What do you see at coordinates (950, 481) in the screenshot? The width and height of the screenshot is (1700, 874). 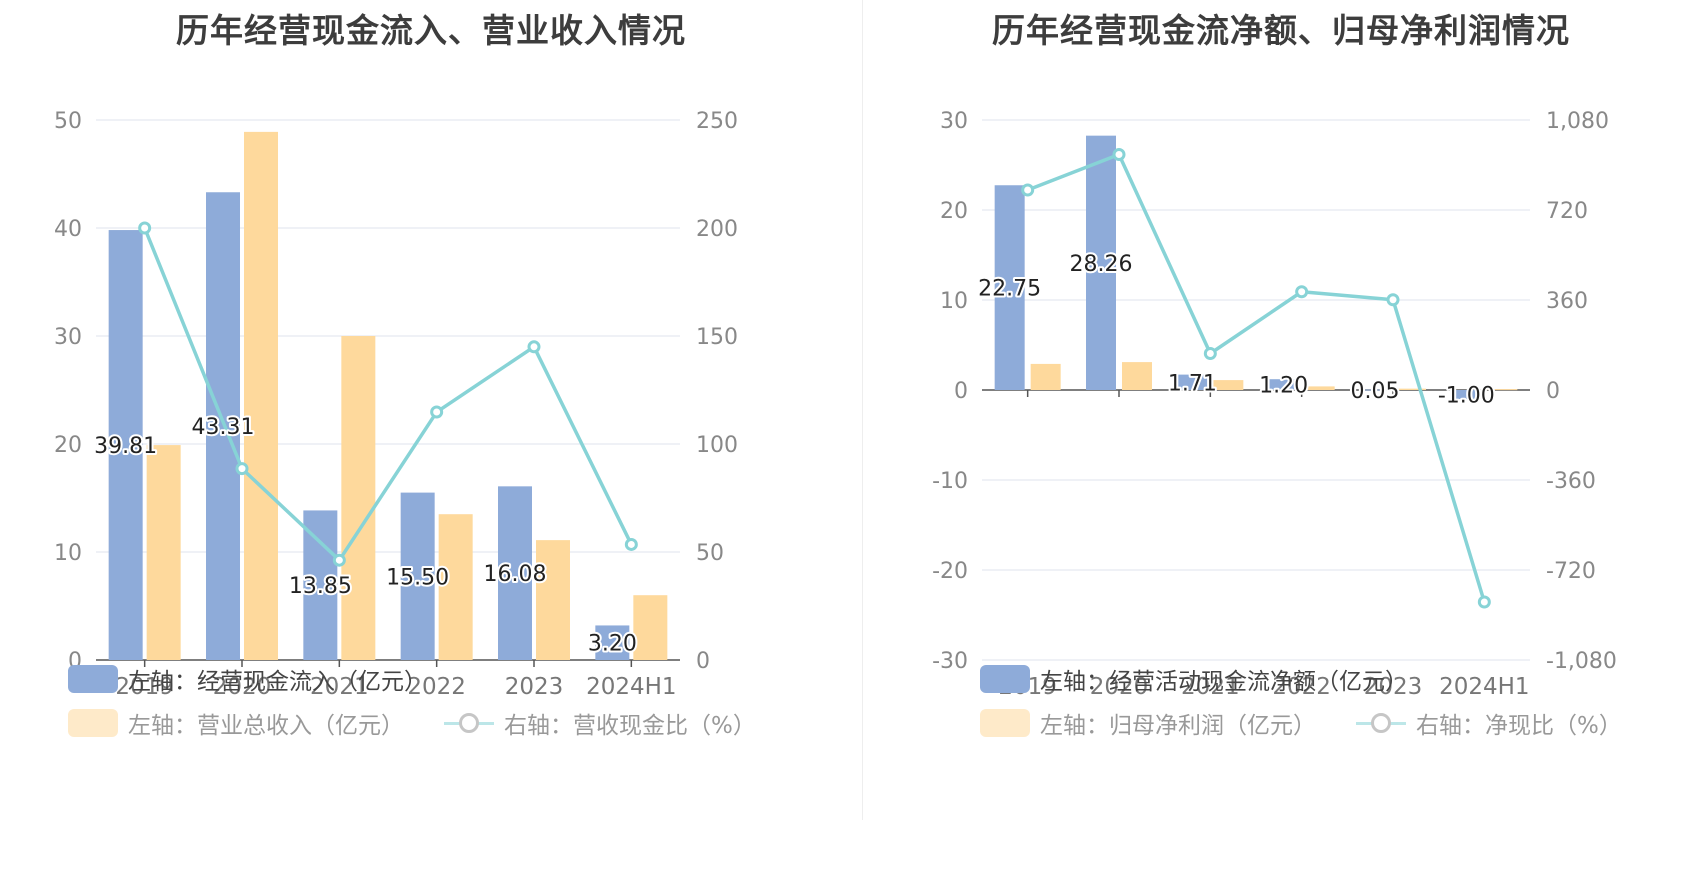 I see `left-axis-tick-label: -10` at bounding box center [950, 481].